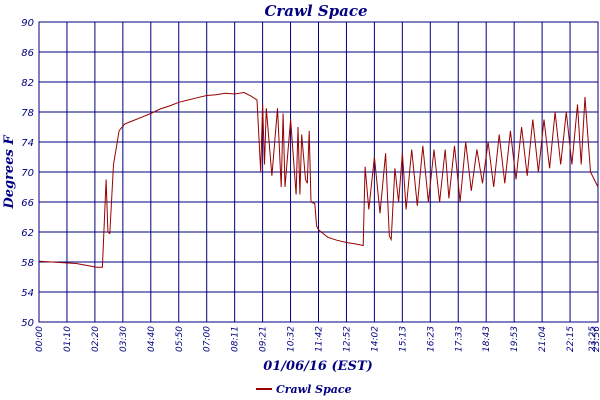  I want to click on x-tick-label: 19:53, so click(515, 339).